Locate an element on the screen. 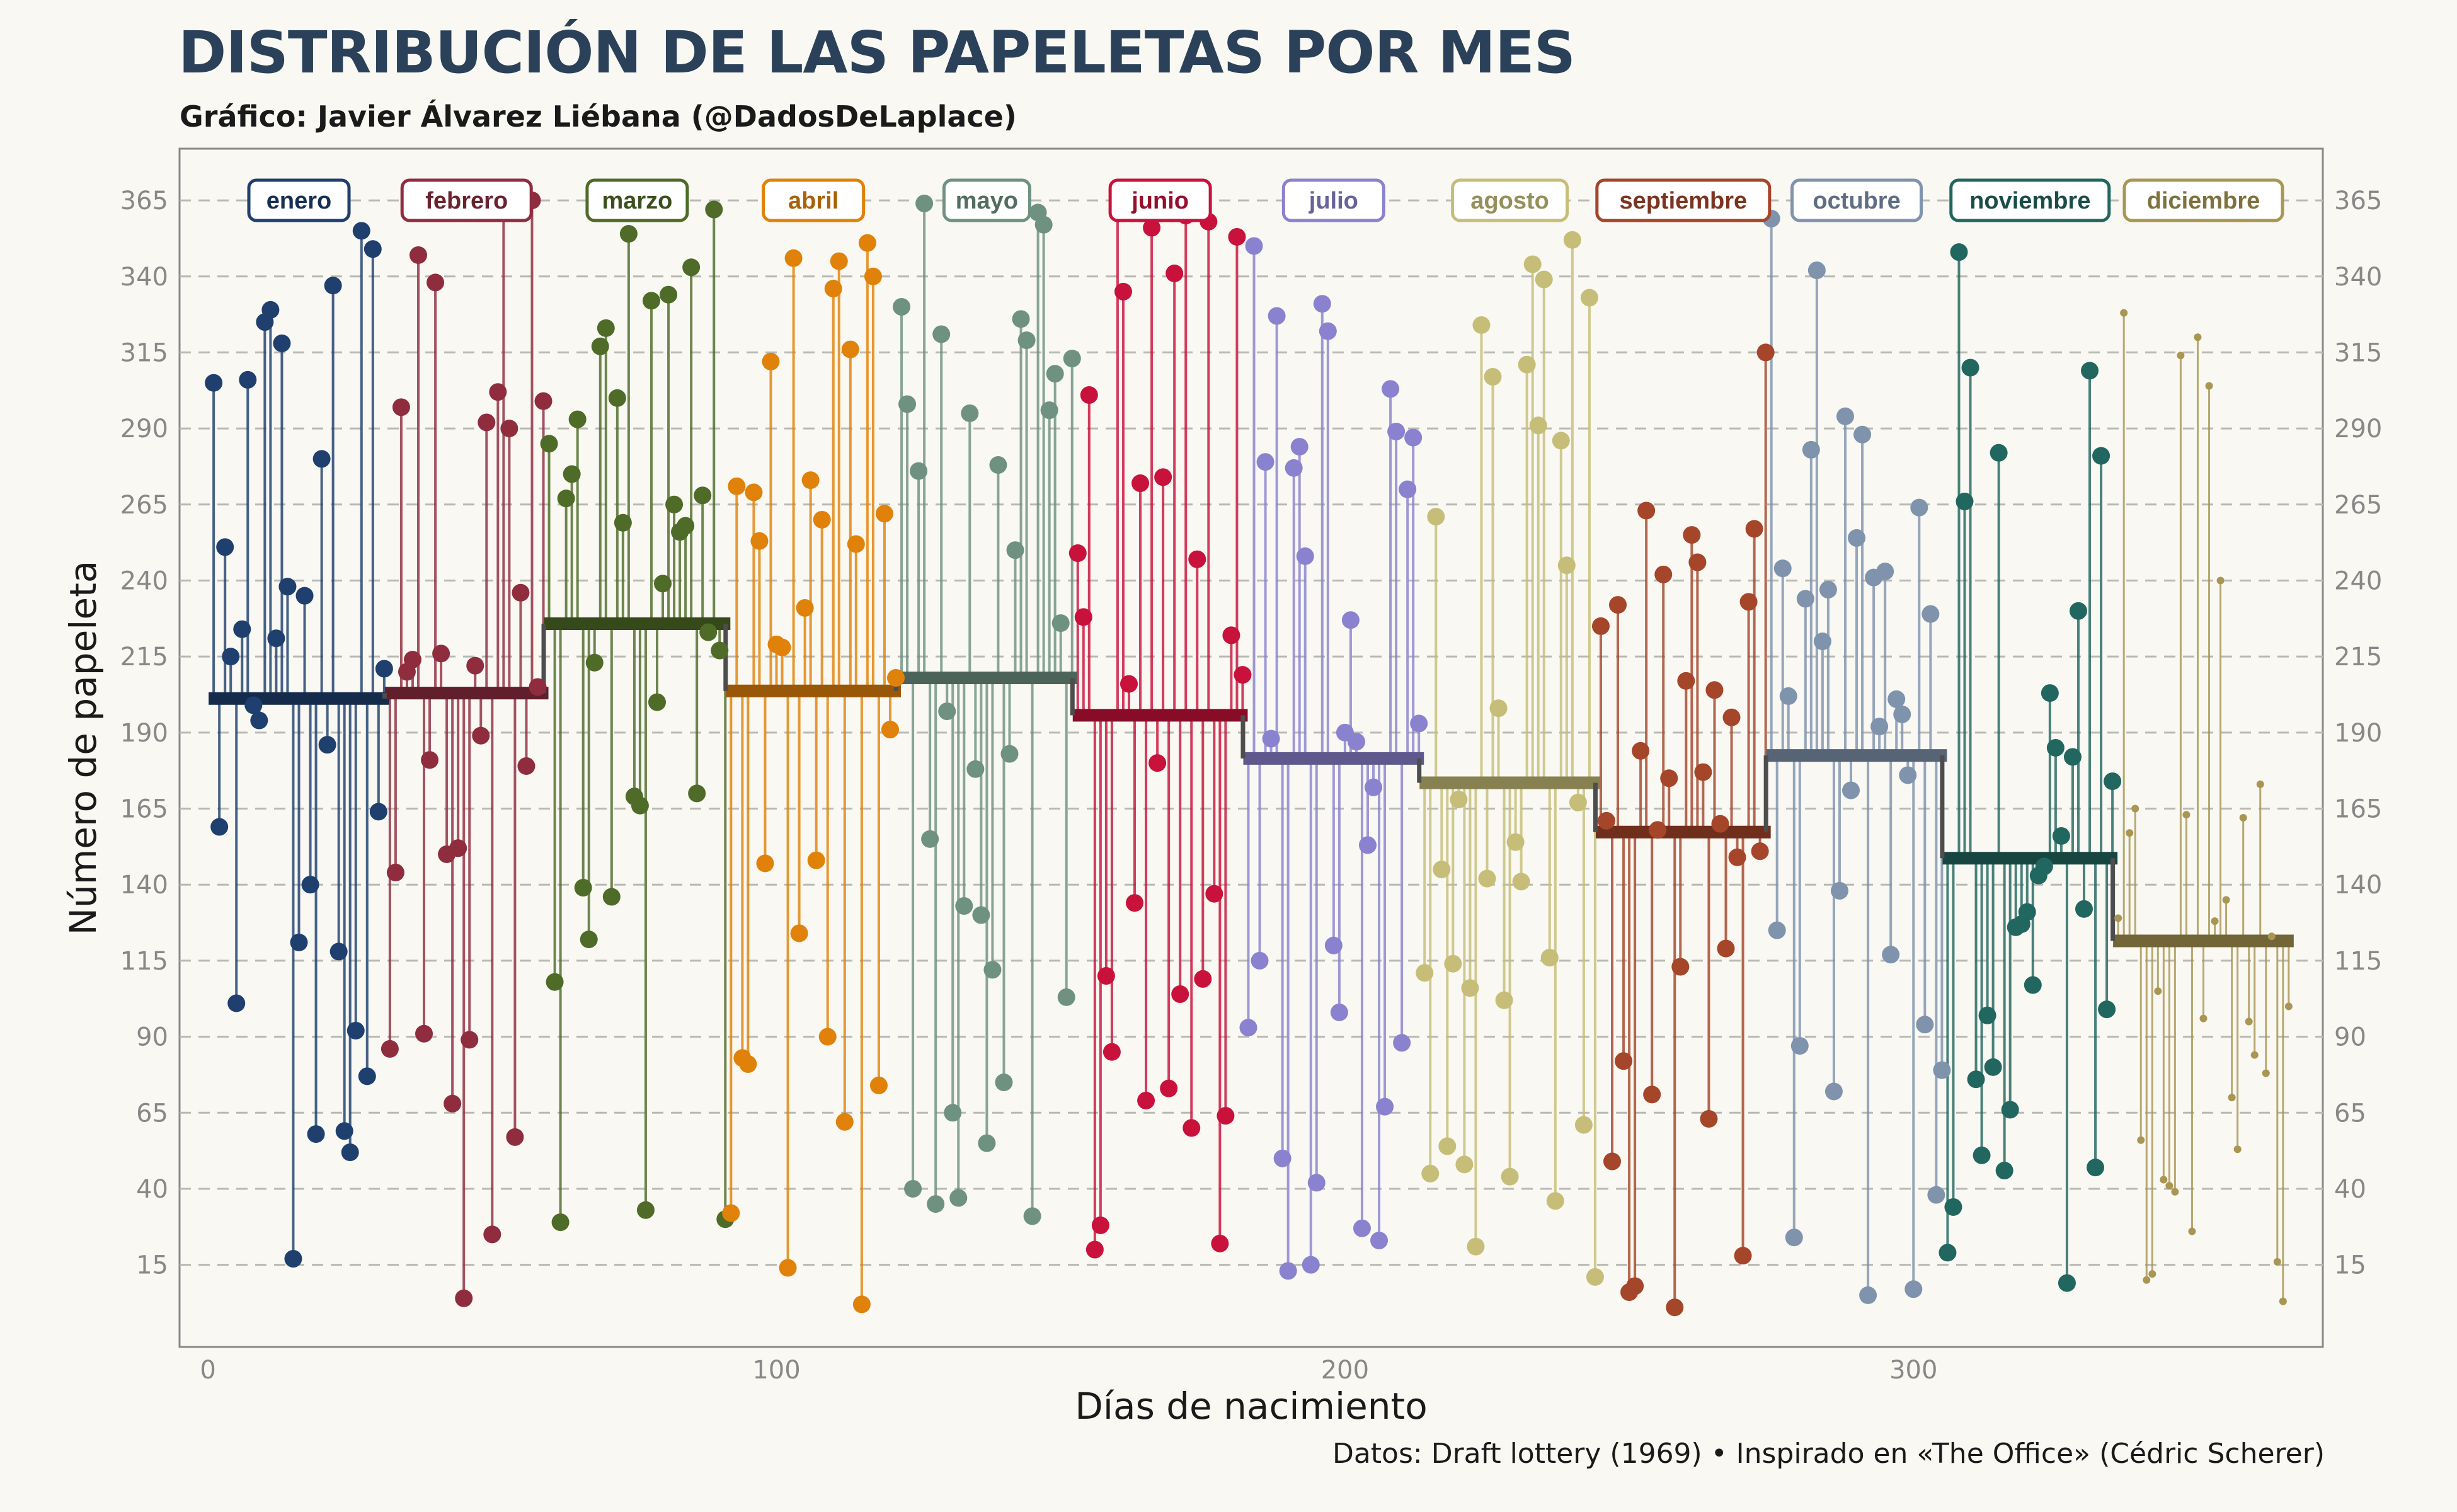 The height and width of the screenshot is (1512, 2457). month-label-box-mayo is located at coordinates (986, 200).